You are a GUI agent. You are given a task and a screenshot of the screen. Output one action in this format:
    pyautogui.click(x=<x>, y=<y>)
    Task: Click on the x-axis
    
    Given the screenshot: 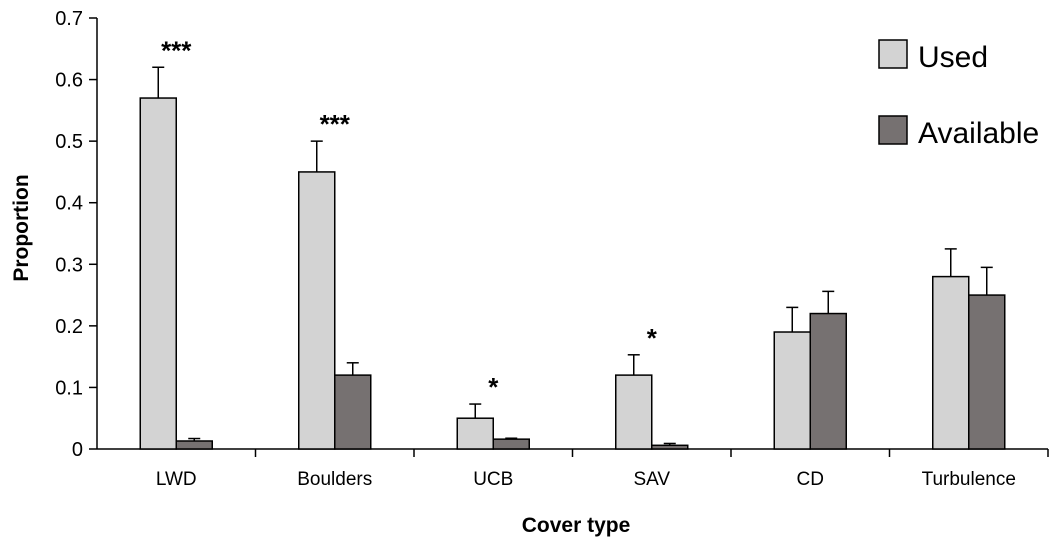 What is the action you would take?
    pyautogui.click(x=573, y=452)
    